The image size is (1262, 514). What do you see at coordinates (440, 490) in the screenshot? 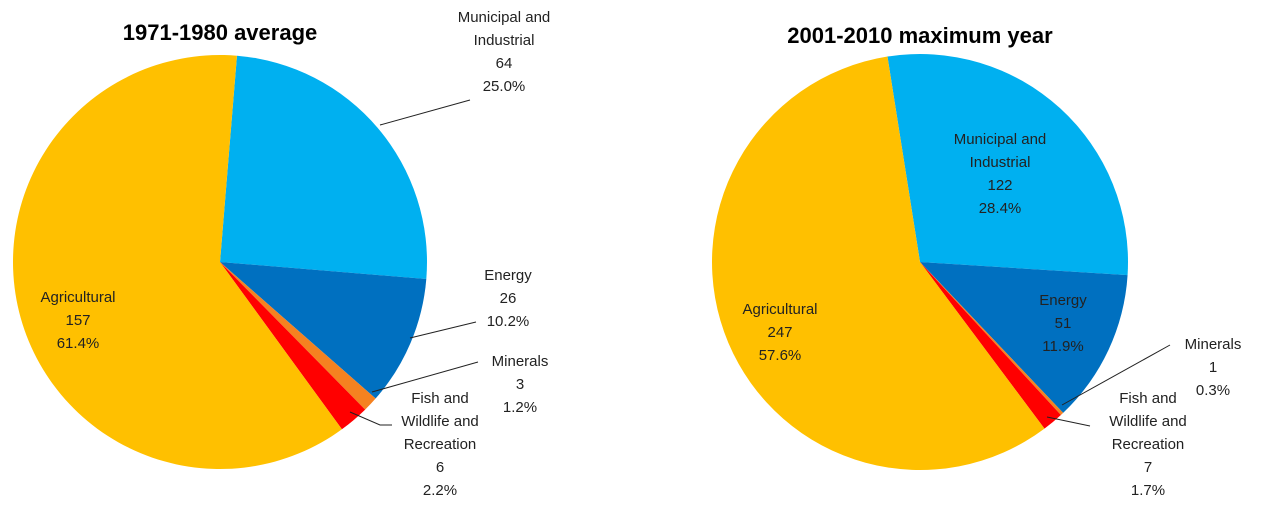
I see `percent-label: 2.2%` at bounding box center [440, 490].